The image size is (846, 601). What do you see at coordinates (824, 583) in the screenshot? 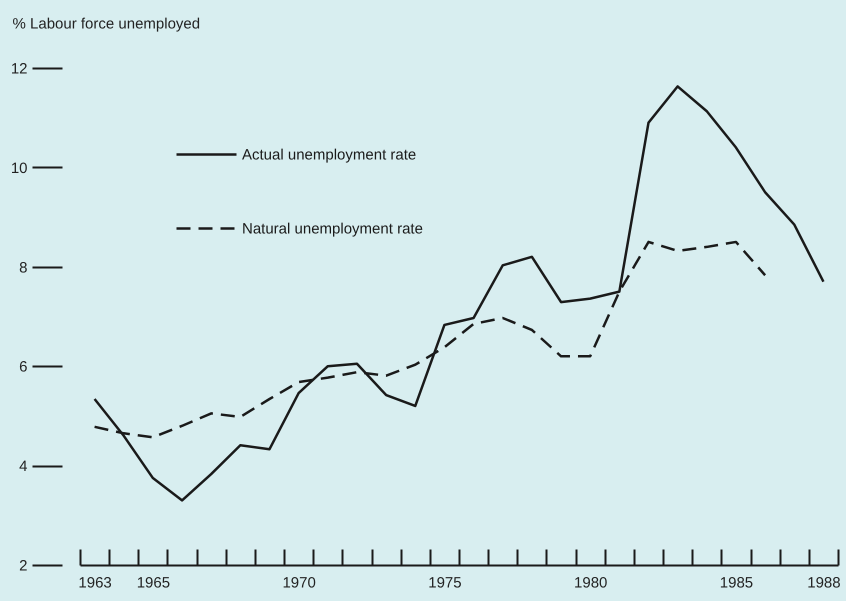
I see `x-tick-label: 1988` at bounding box center [824, 583].